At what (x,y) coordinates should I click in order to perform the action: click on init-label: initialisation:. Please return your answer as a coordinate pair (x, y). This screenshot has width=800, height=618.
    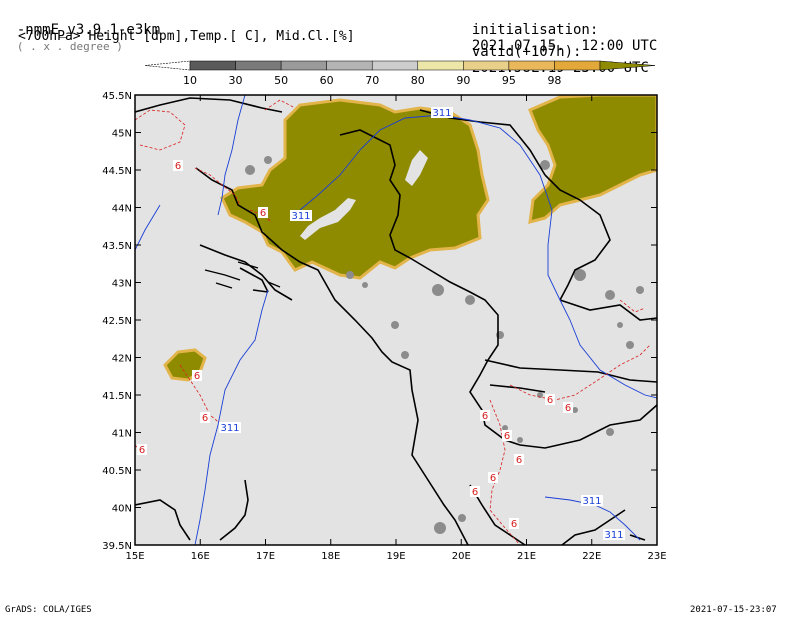
    Looking at the image, I should click on (535, 30).